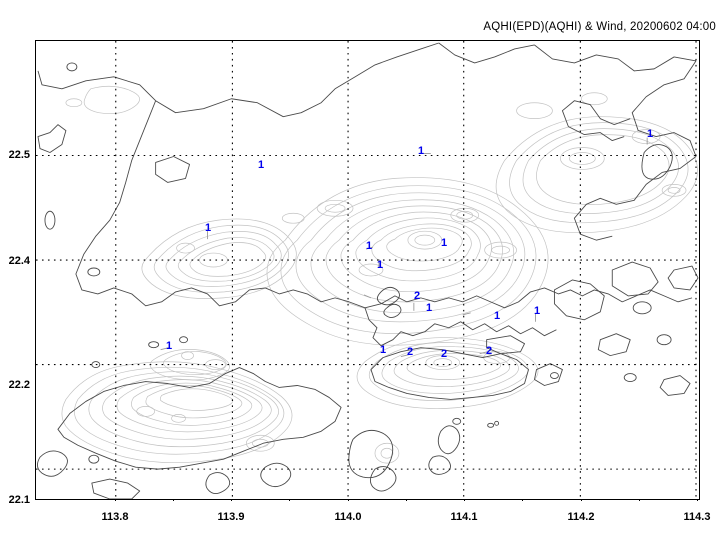 This screenshot has height=536, width=728. Describe the element at coordinates (348, 517) in the screenshot. I see `x-axis-label-114-0: 114.0` at that location.